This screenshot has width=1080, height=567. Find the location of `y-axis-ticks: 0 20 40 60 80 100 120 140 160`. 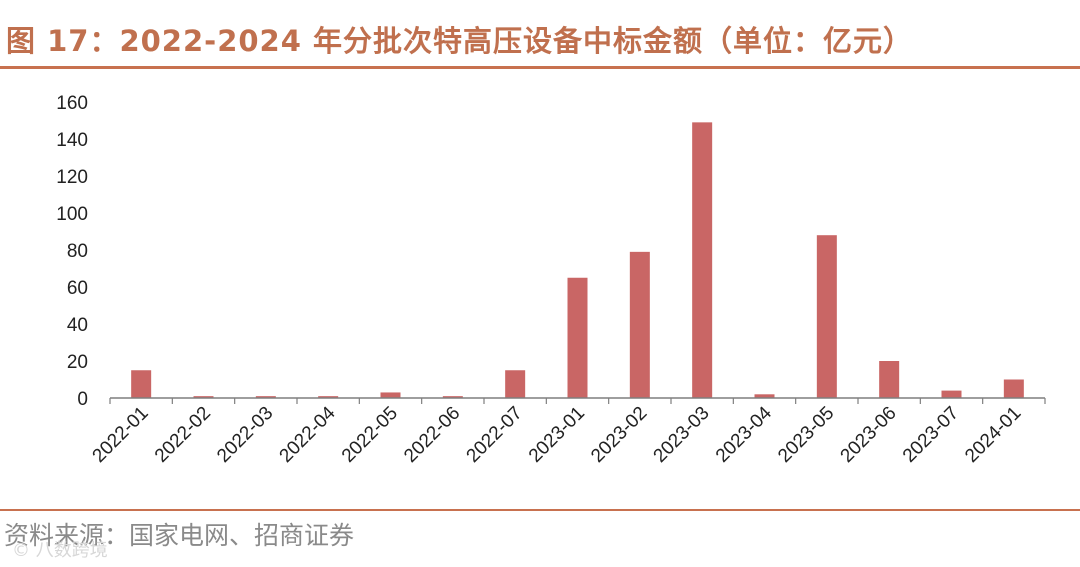

y-axis-ticks: 0 20 40 60 80 100 120 140 160 is located at coordinates (72, 251).